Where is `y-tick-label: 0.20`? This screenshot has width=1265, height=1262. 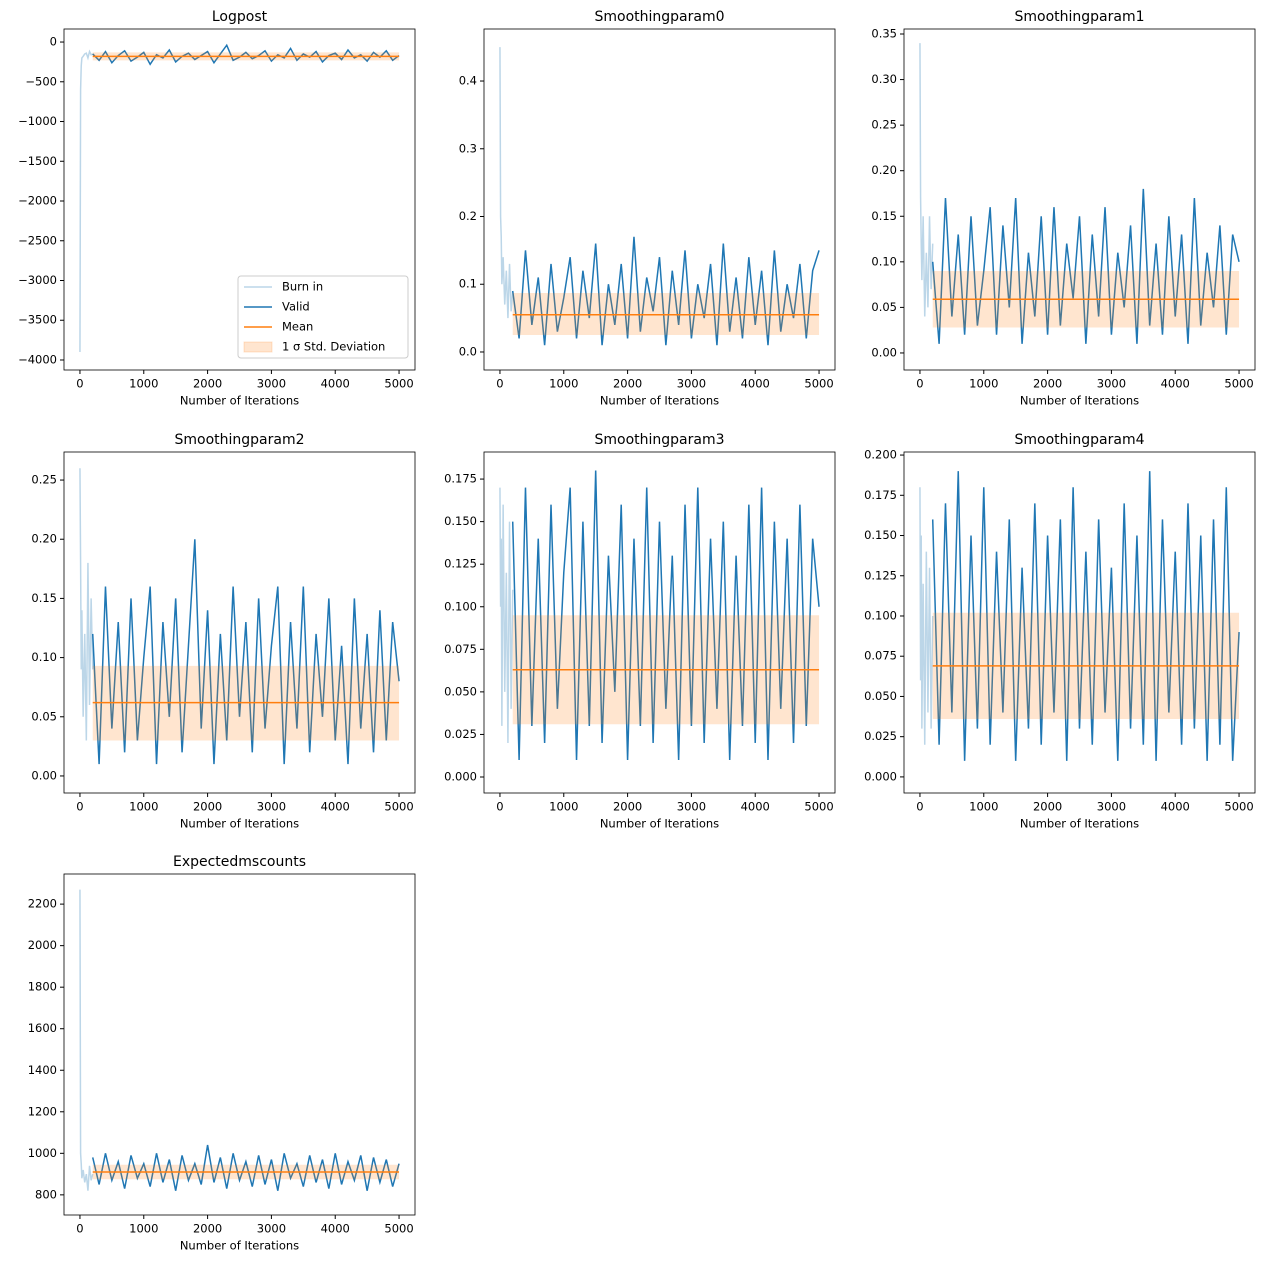 y-tick-label: 0.20 is located at coordinates (884, 170).